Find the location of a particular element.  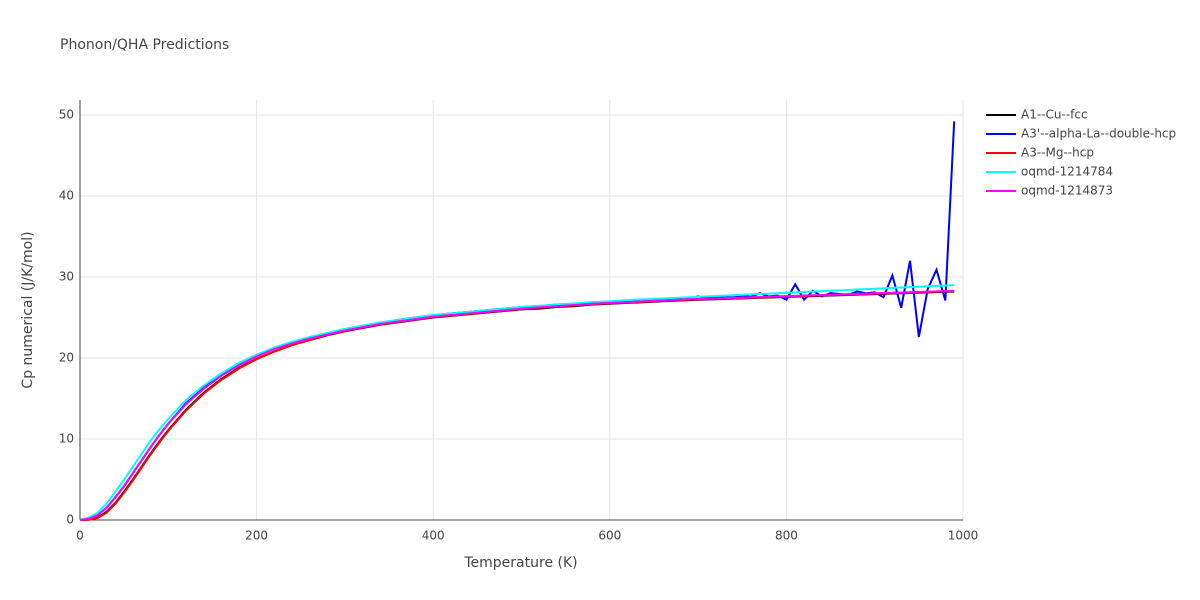

chart-title: Phonon/QHA Predictions is located at coordinates (144, 45).